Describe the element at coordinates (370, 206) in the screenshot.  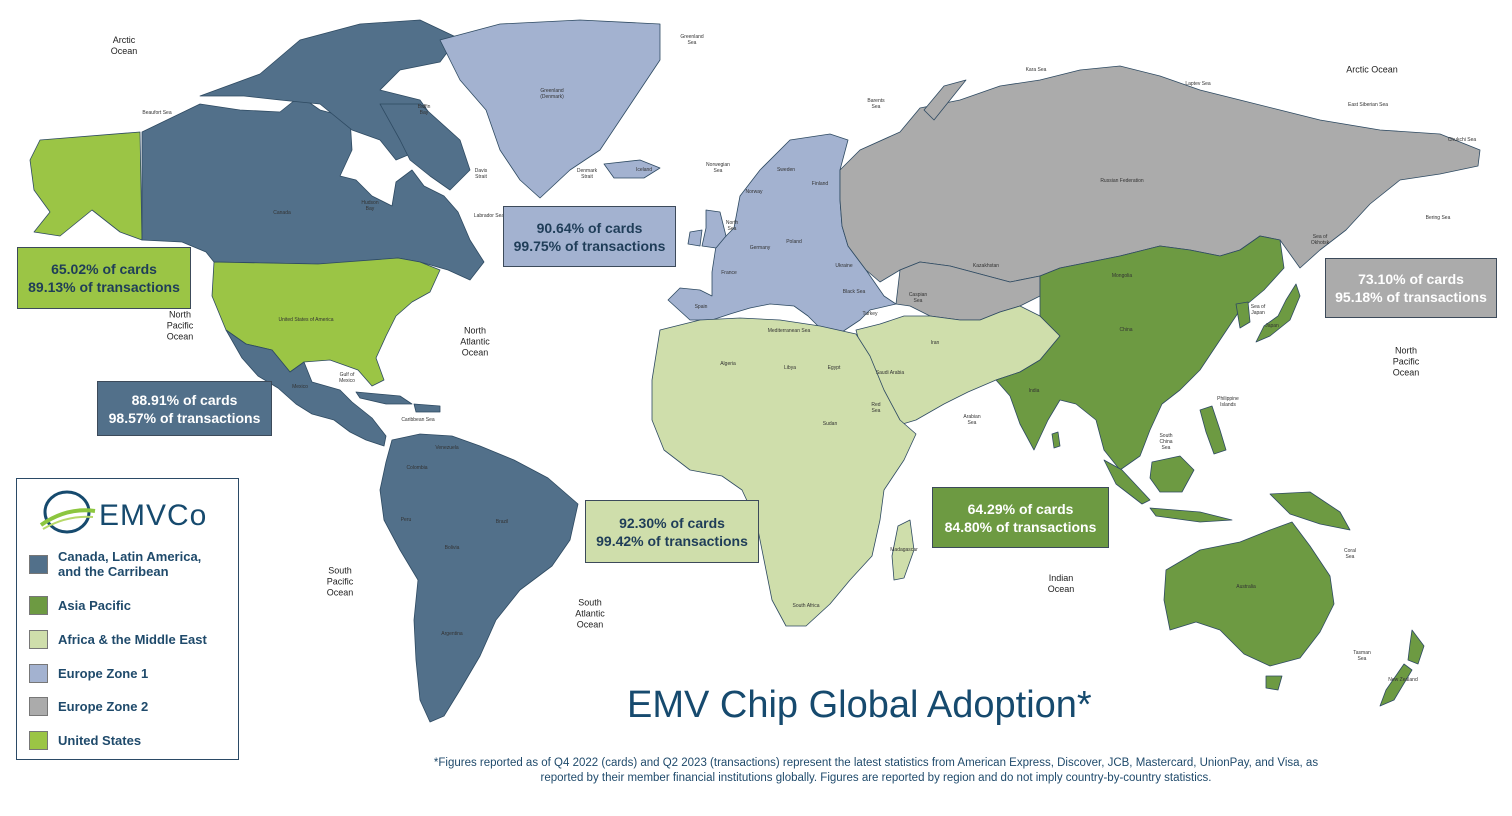
I see `sea-label-hudson-bay: Hudson Bay` at that location.